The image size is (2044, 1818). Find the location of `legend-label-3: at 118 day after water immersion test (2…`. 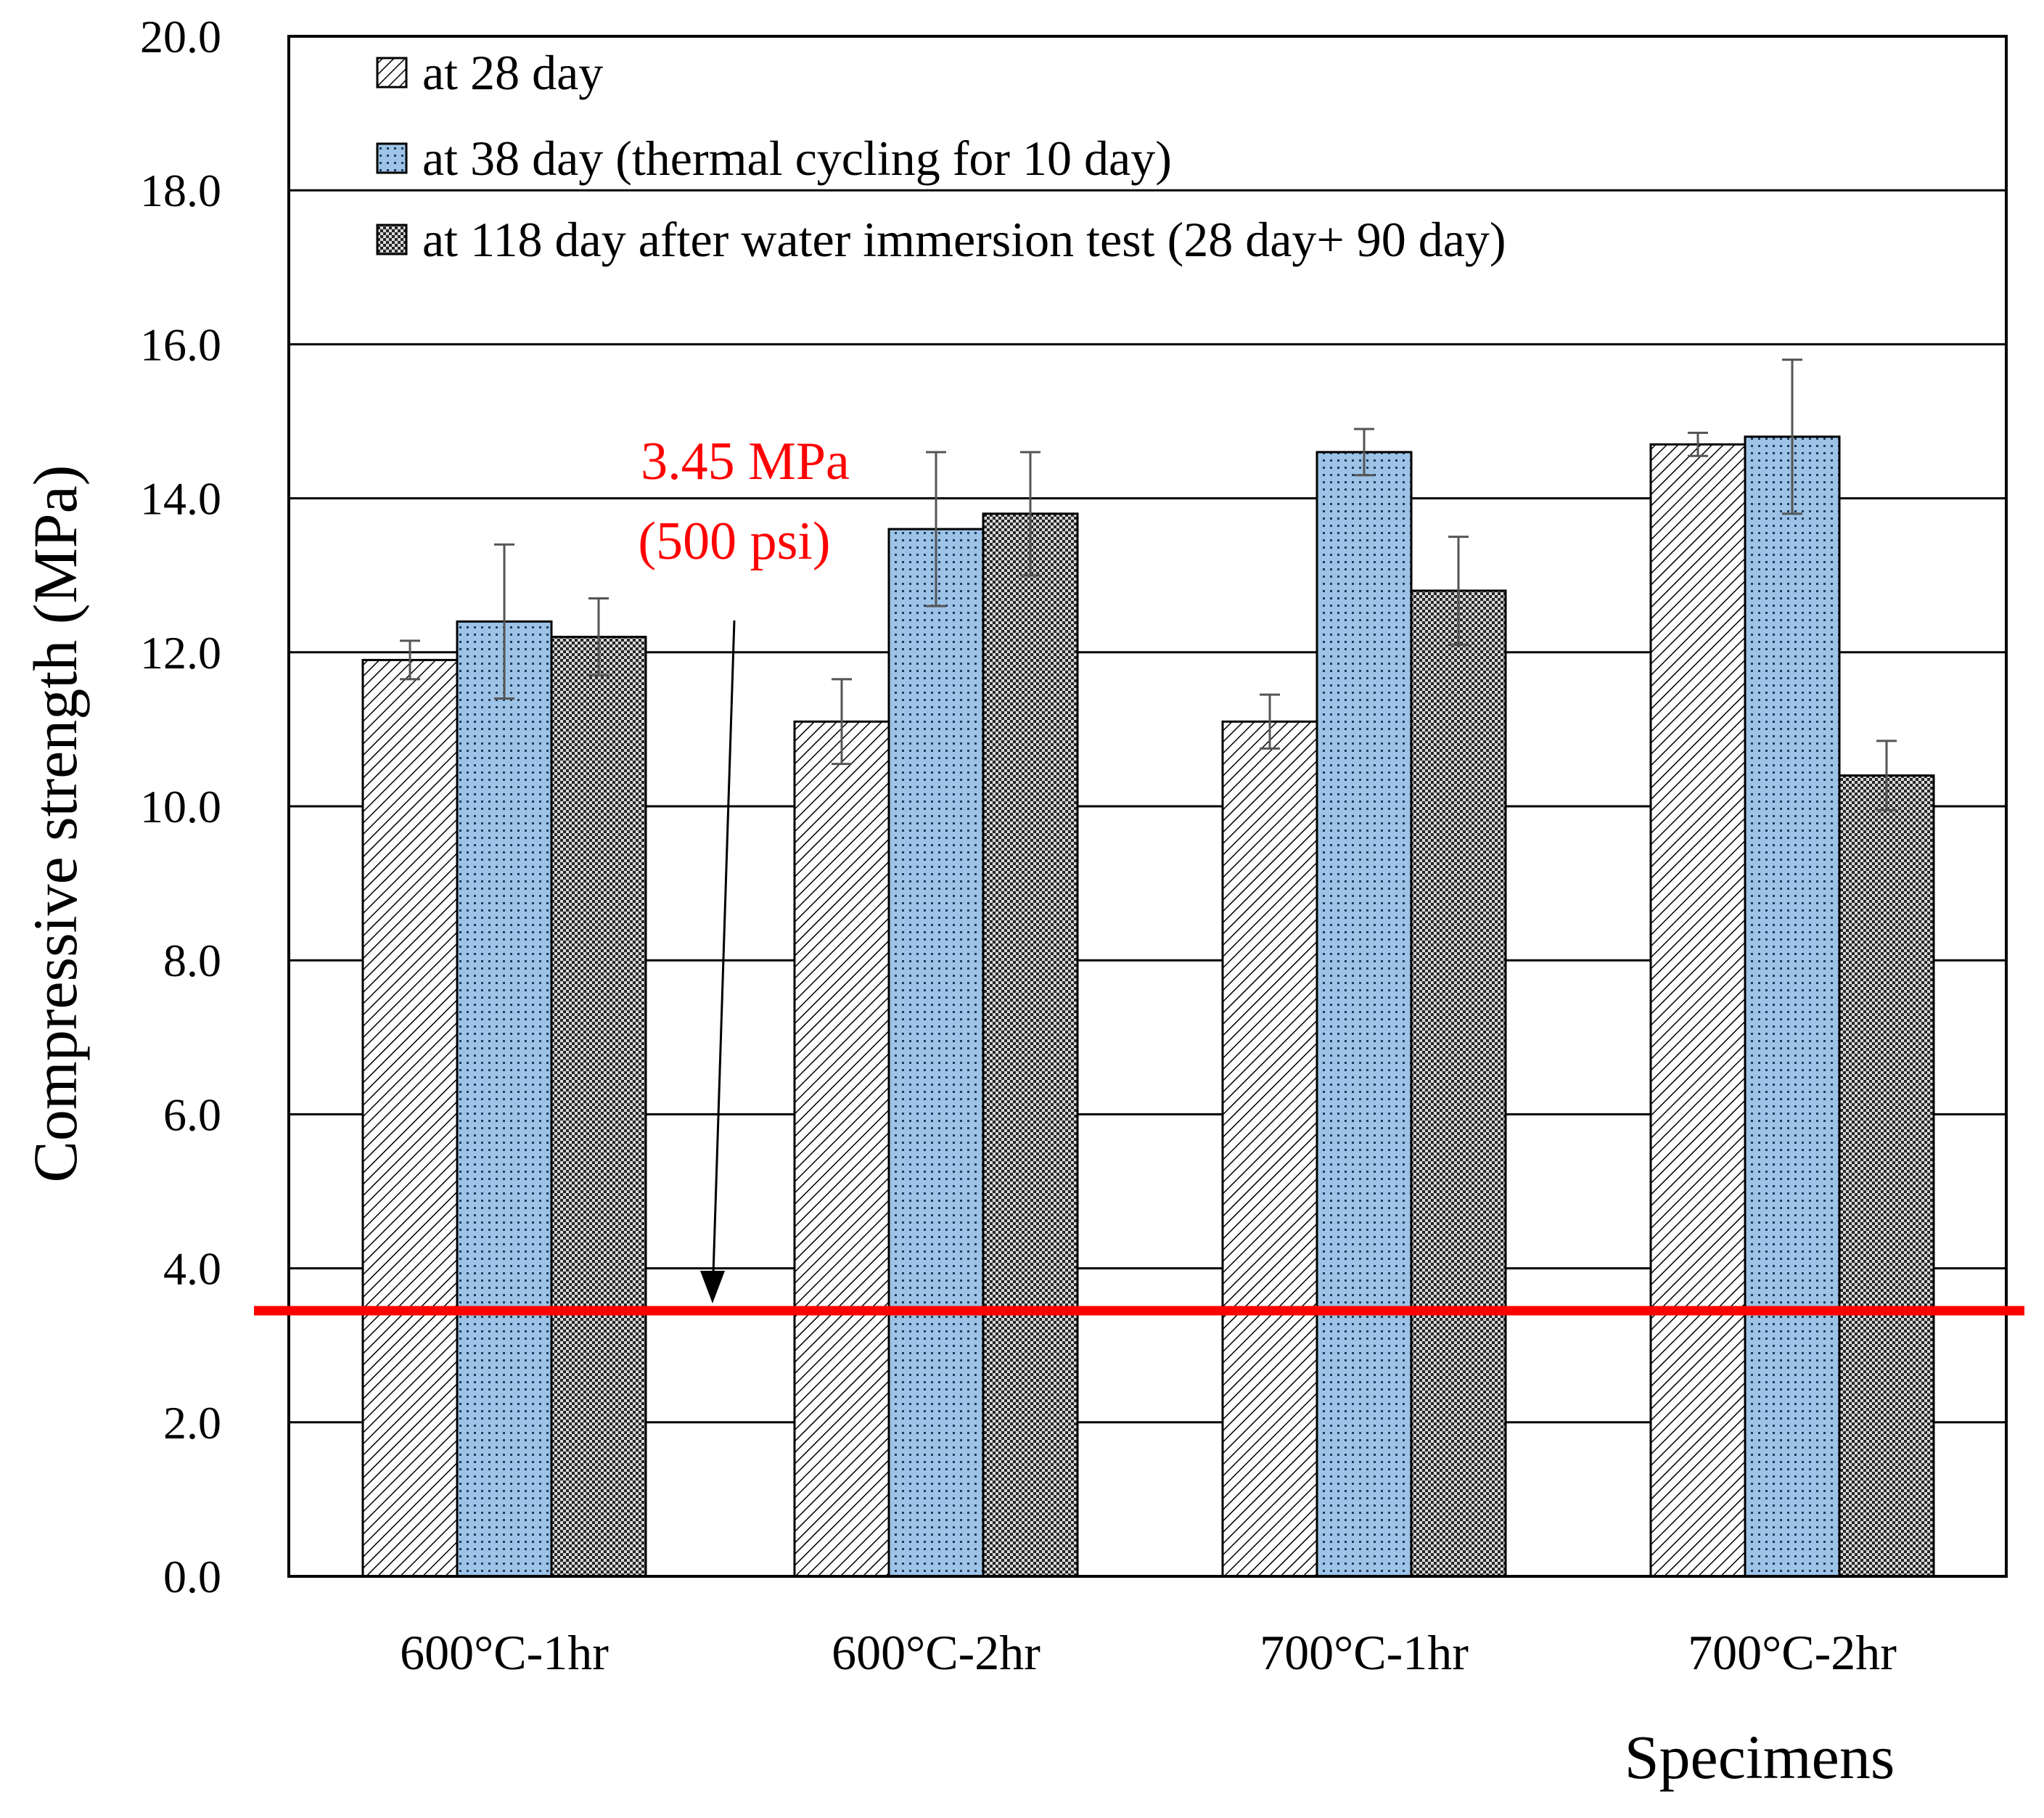

legend-label-3: at 118 day after water immersion test (2… is located at coordinates (964, 239).